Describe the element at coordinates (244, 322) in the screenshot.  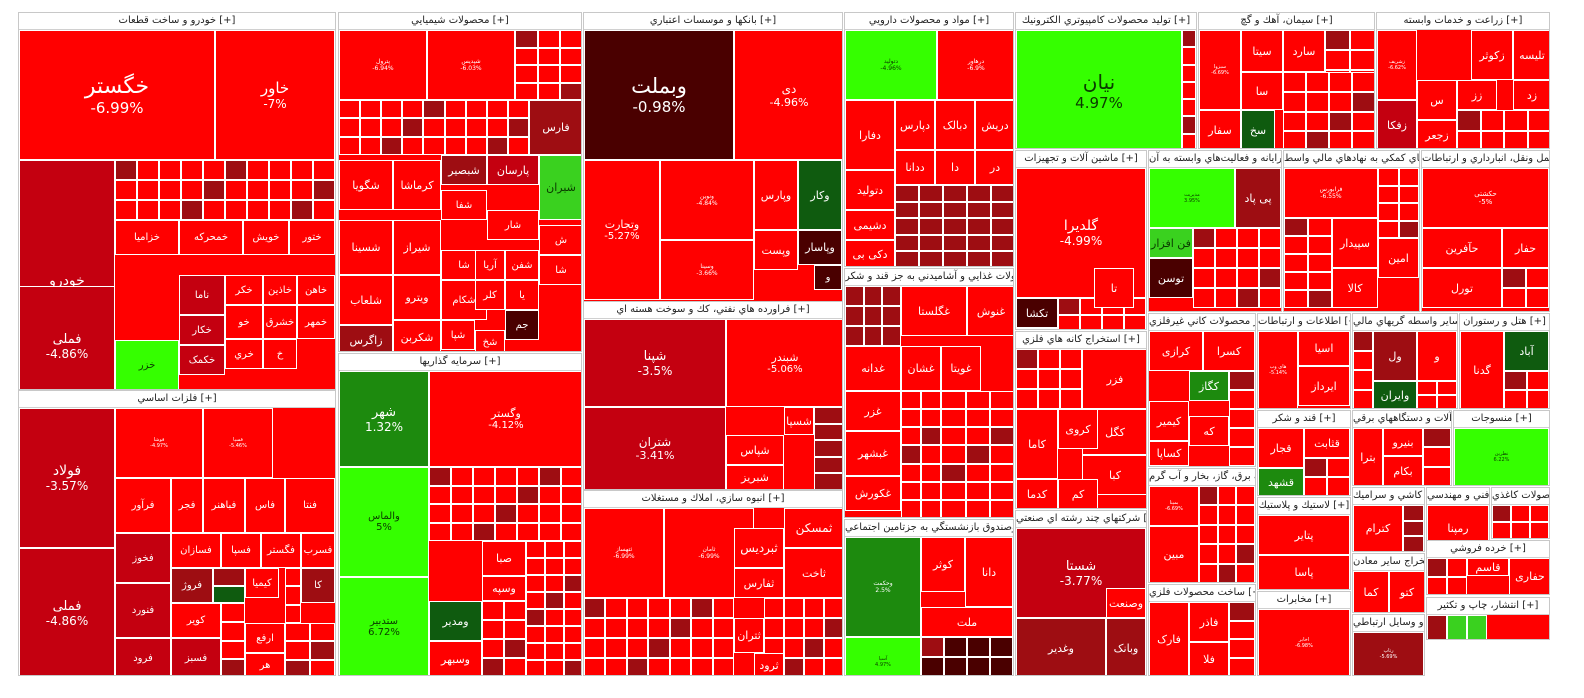
I see `stock-tile: خو` at that location.